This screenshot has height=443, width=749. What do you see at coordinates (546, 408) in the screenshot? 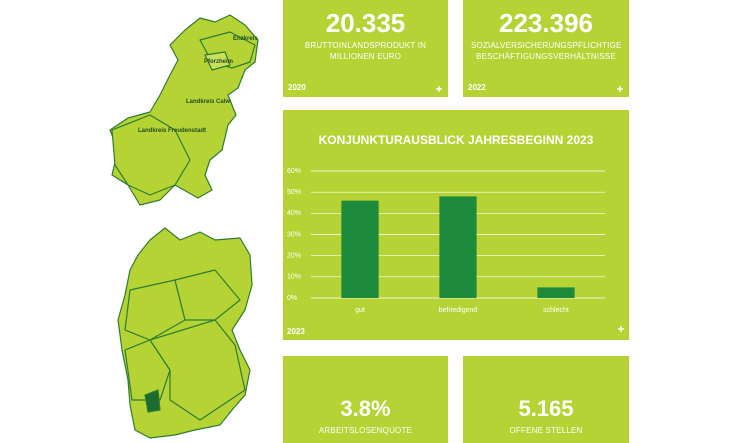
I see `kpi-value: 5.165` at bounding box center [546, 408].